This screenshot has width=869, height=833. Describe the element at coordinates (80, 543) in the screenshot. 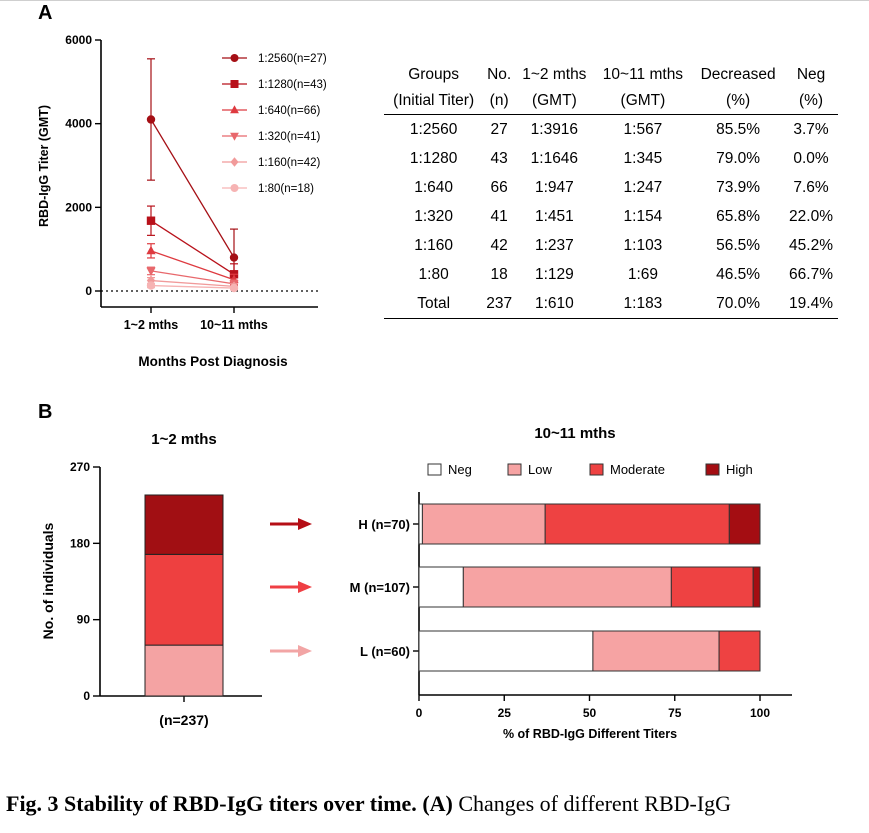

I see `y-tick-label: 180` at that location.